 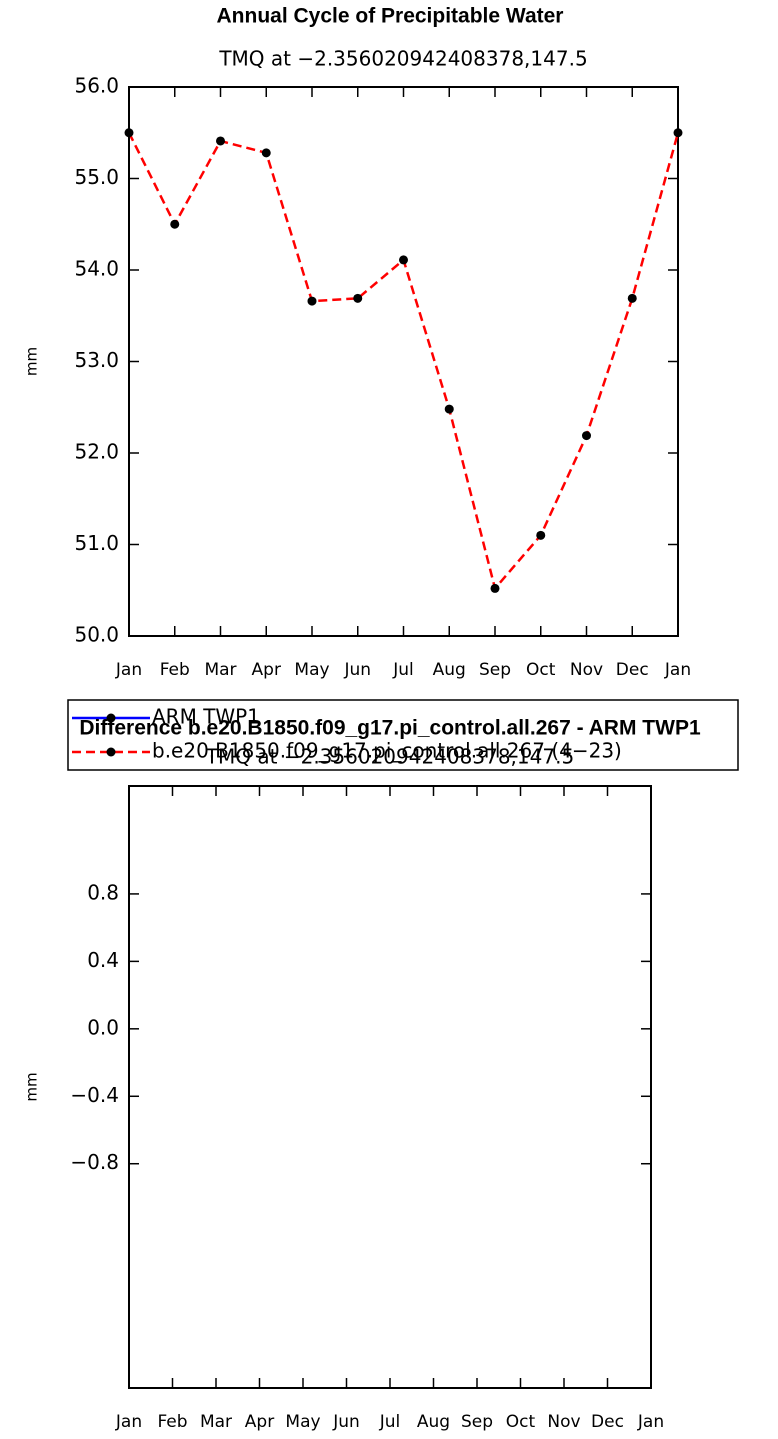 What do you see at coordinates (94, 1095) in the screenshot?
I see `y-tick-label: −0.4` at bounding box center [94, 1095].